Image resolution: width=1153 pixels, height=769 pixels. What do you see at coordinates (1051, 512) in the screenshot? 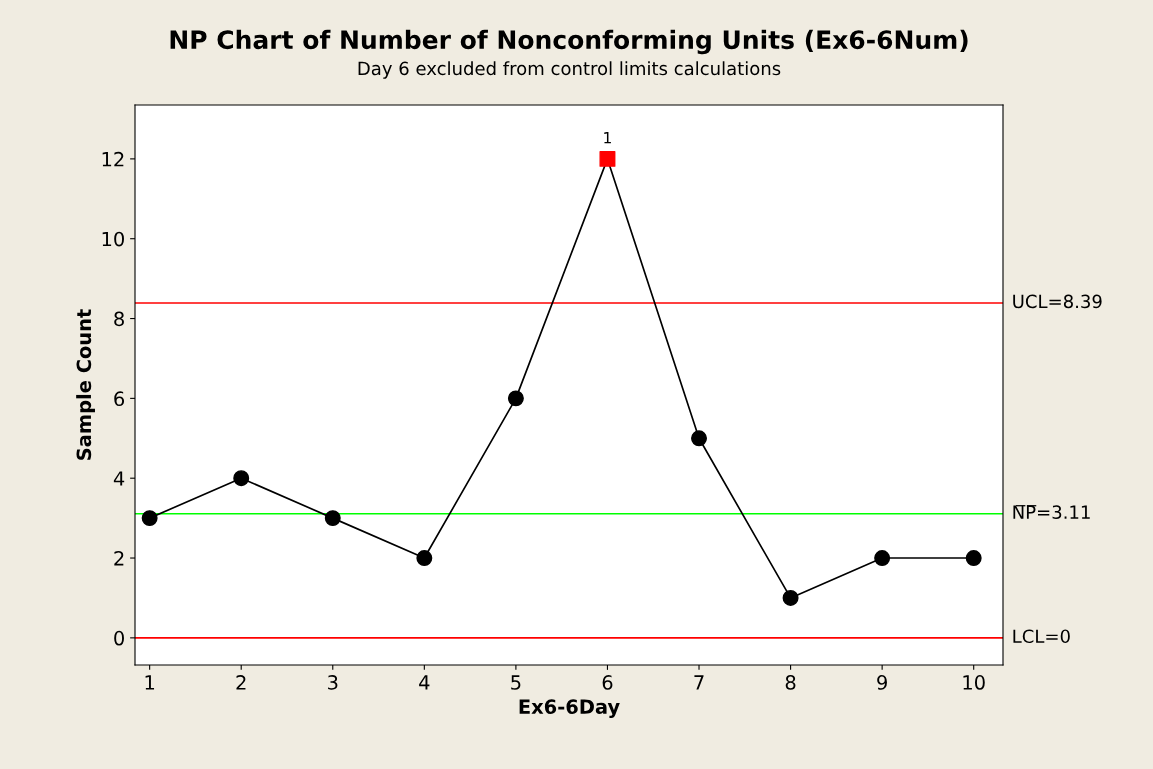
I see `ref-line-label: N̅P̅=3.11` at bounding box center [1051, 512].